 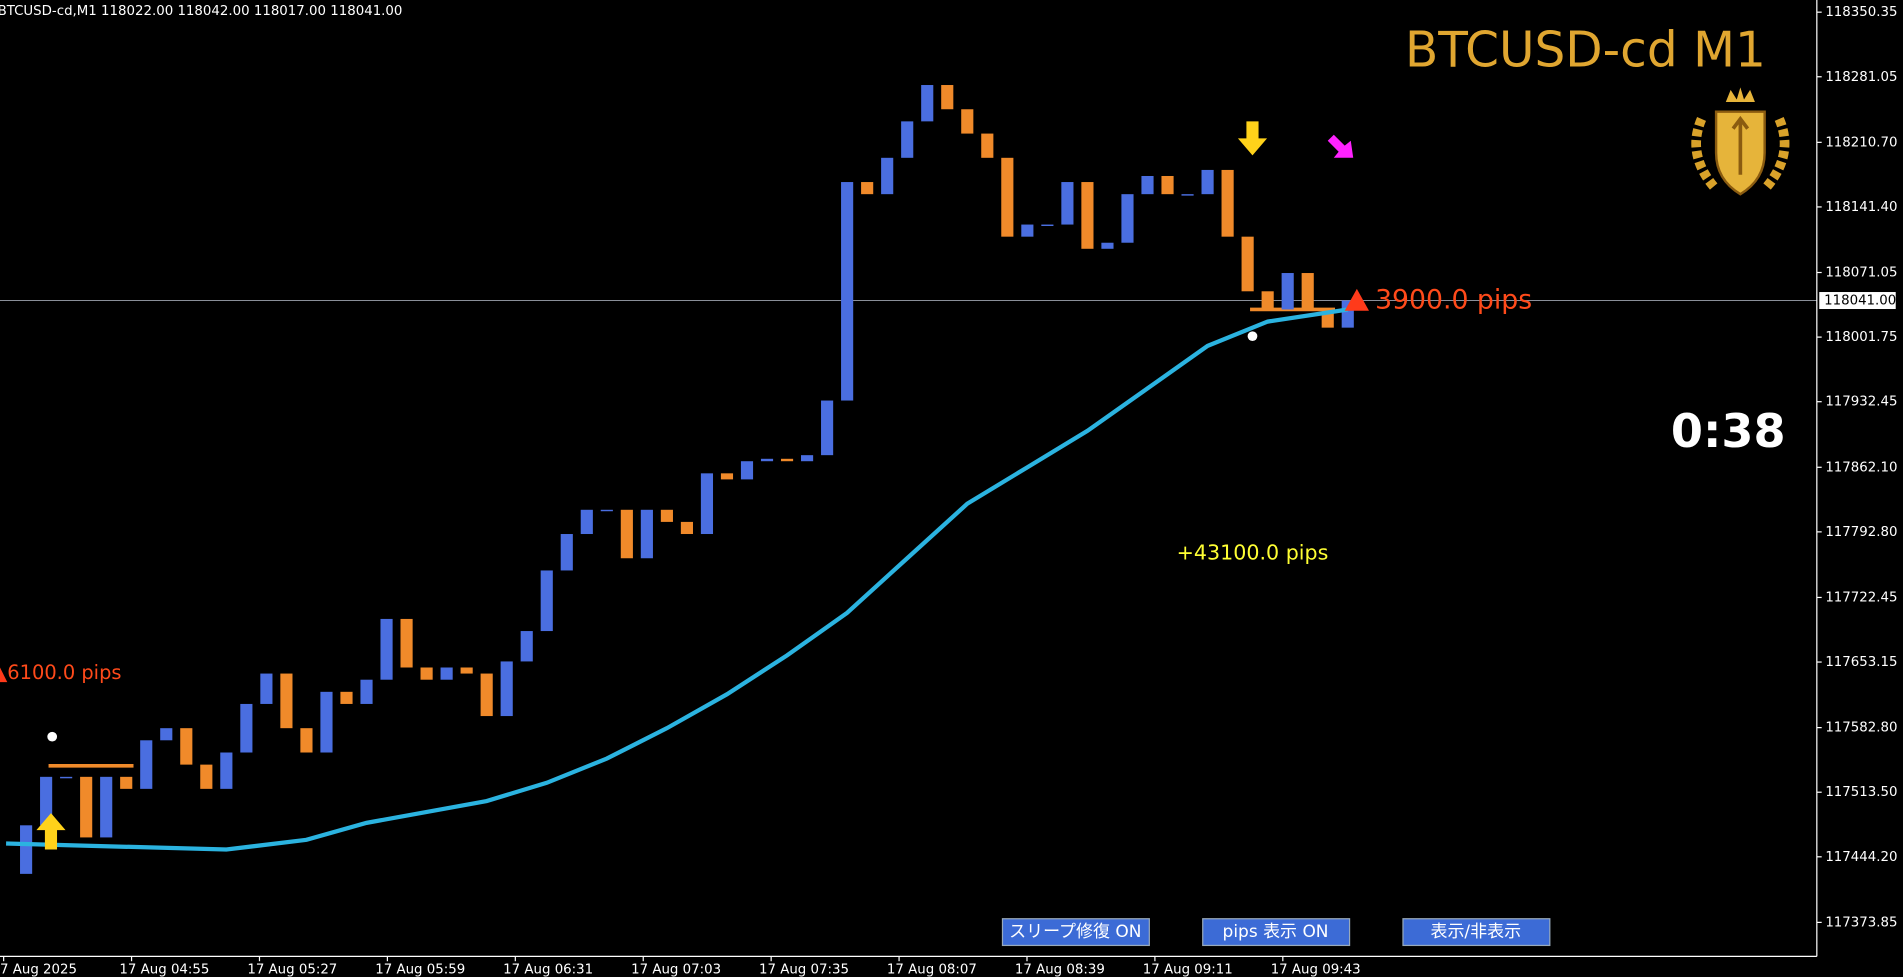 What do you see at coordinates (1188, 970) in the screenshot?
I see `x-tick-label: 17 Aug 09:11` at bounding box center [1188, 970].